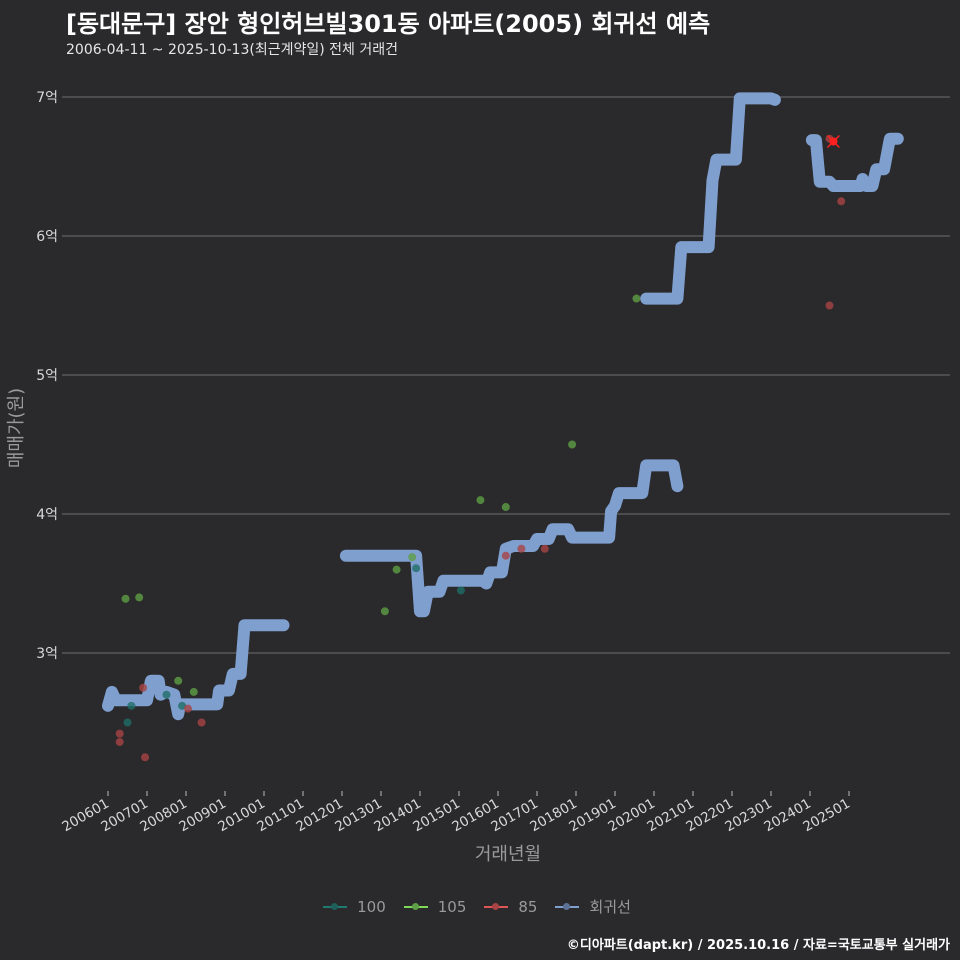  What do you see at coordinates (833, 141) in the screenshot?
I see `latest-transaction-marker` at bounding box center [833, 141].